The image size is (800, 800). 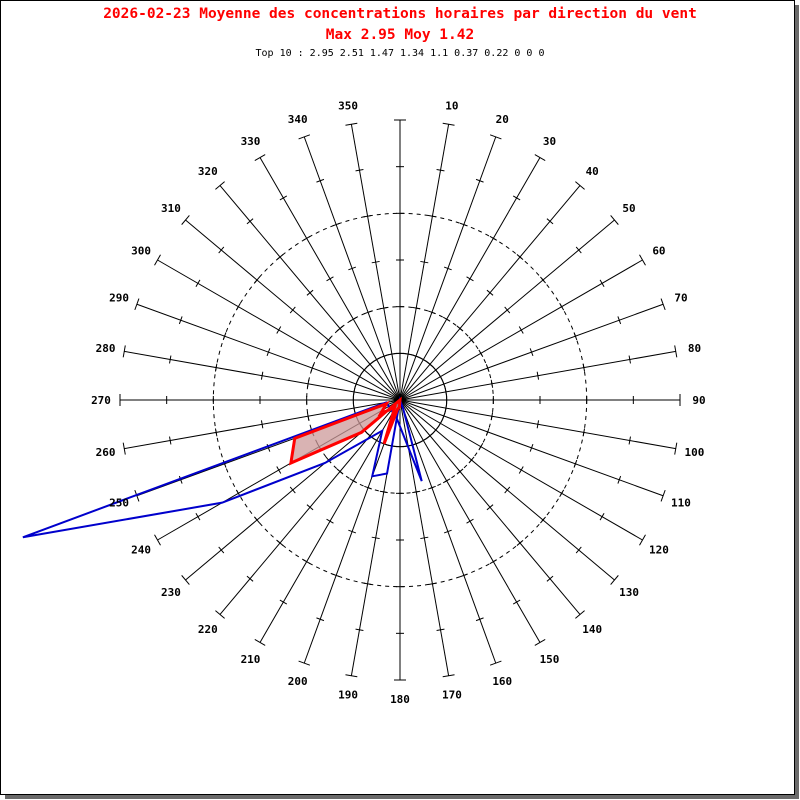 I want to click on direction-label-270: 270, so click(x=101, y=400).